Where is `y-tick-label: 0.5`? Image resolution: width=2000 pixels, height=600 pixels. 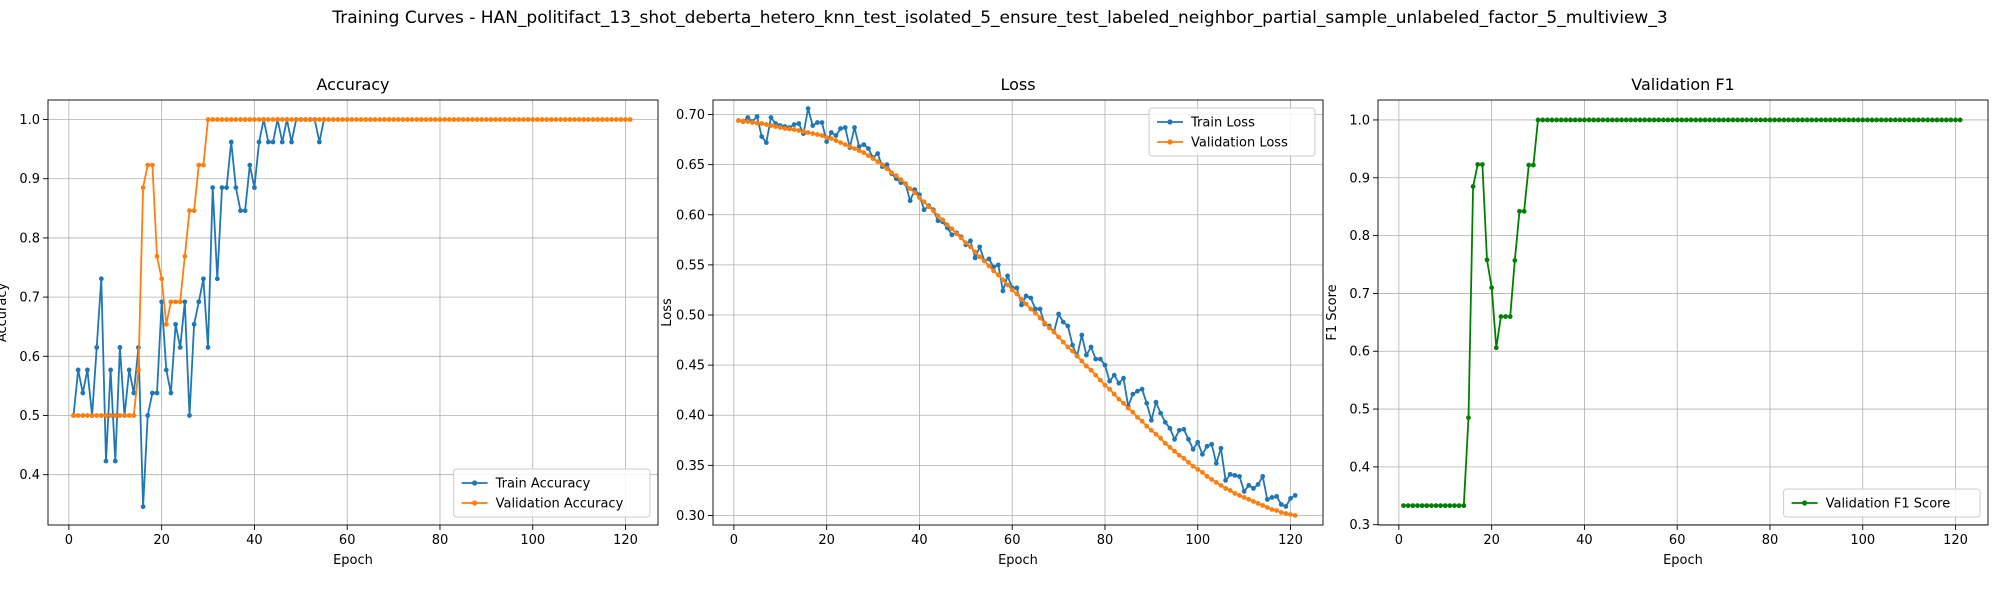
y-tick-label: 0.5 is located at coordinates (29, 416).